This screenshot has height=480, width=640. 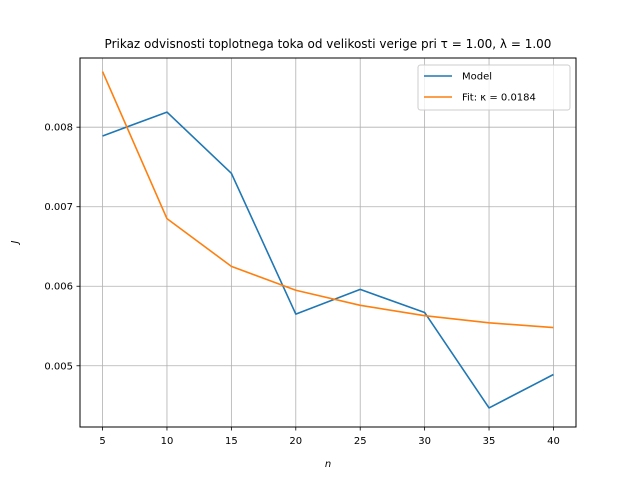 What do you see at coordinates (477, 77) in the screenshot?
I see `legend-label-1: Model` at bounding box center [477, 77].